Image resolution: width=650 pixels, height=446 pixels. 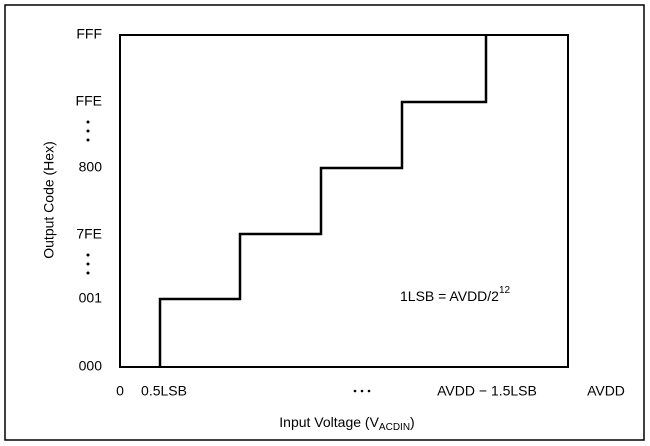 What do you see at coordinates (89, 101) in the screenshot?
I see `y-label: FFE` at bounding box center [89, 101].